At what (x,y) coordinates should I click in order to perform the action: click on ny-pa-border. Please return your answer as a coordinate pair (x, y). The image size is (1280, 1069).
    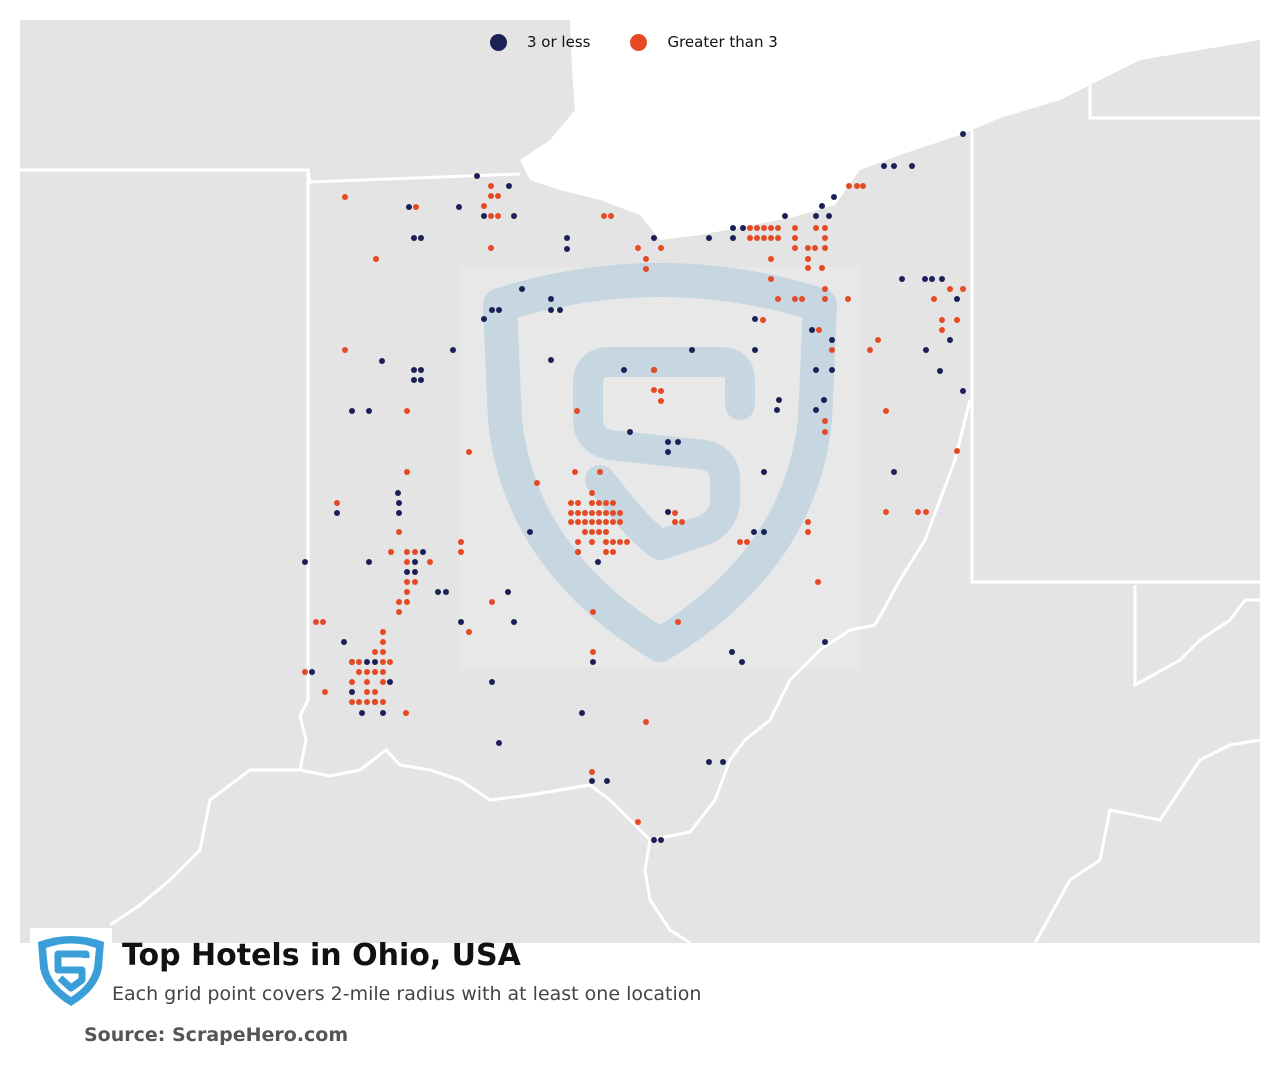
    Looking at the image, I should click on (1174, 87).